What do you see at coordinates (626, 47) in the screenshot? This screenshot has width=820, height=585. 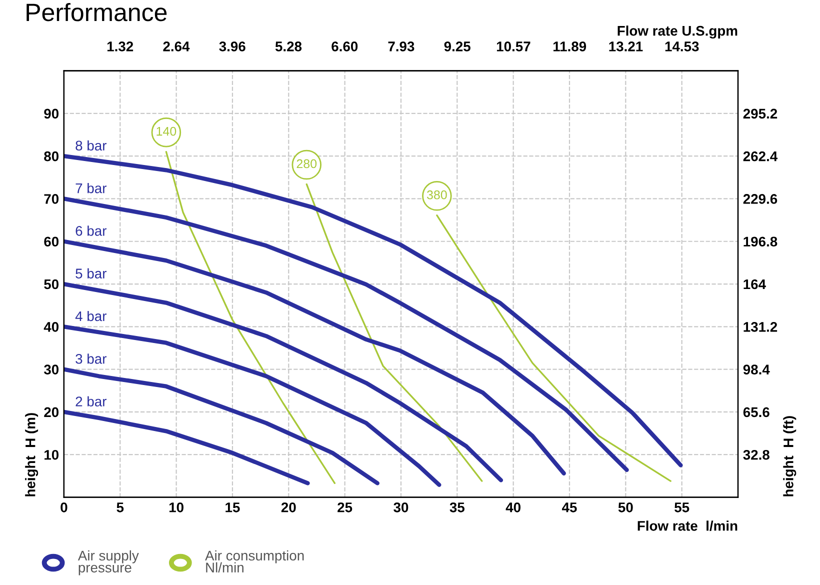 I see `x2-tick-label: 13.21` at bounding box center [626, 47].